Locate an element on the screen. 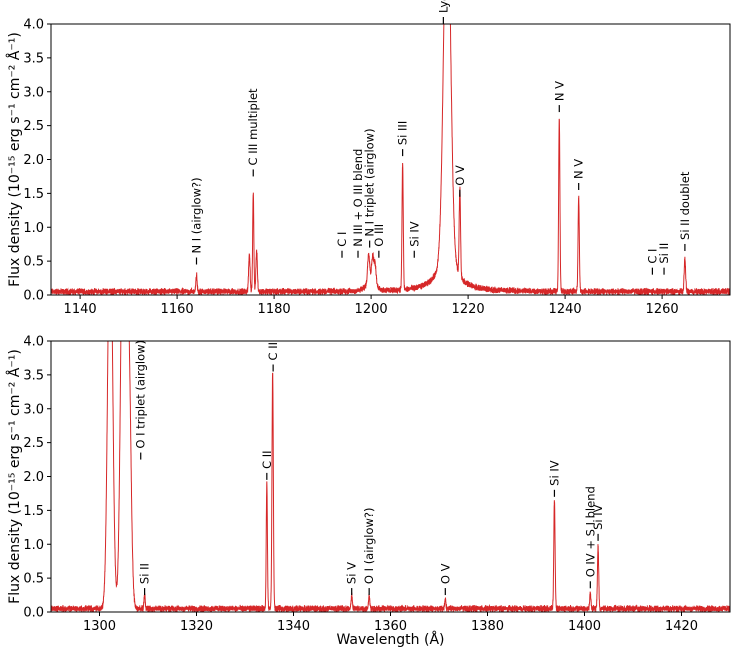  line-annotation: Si III is located at coordinates (403, 139).